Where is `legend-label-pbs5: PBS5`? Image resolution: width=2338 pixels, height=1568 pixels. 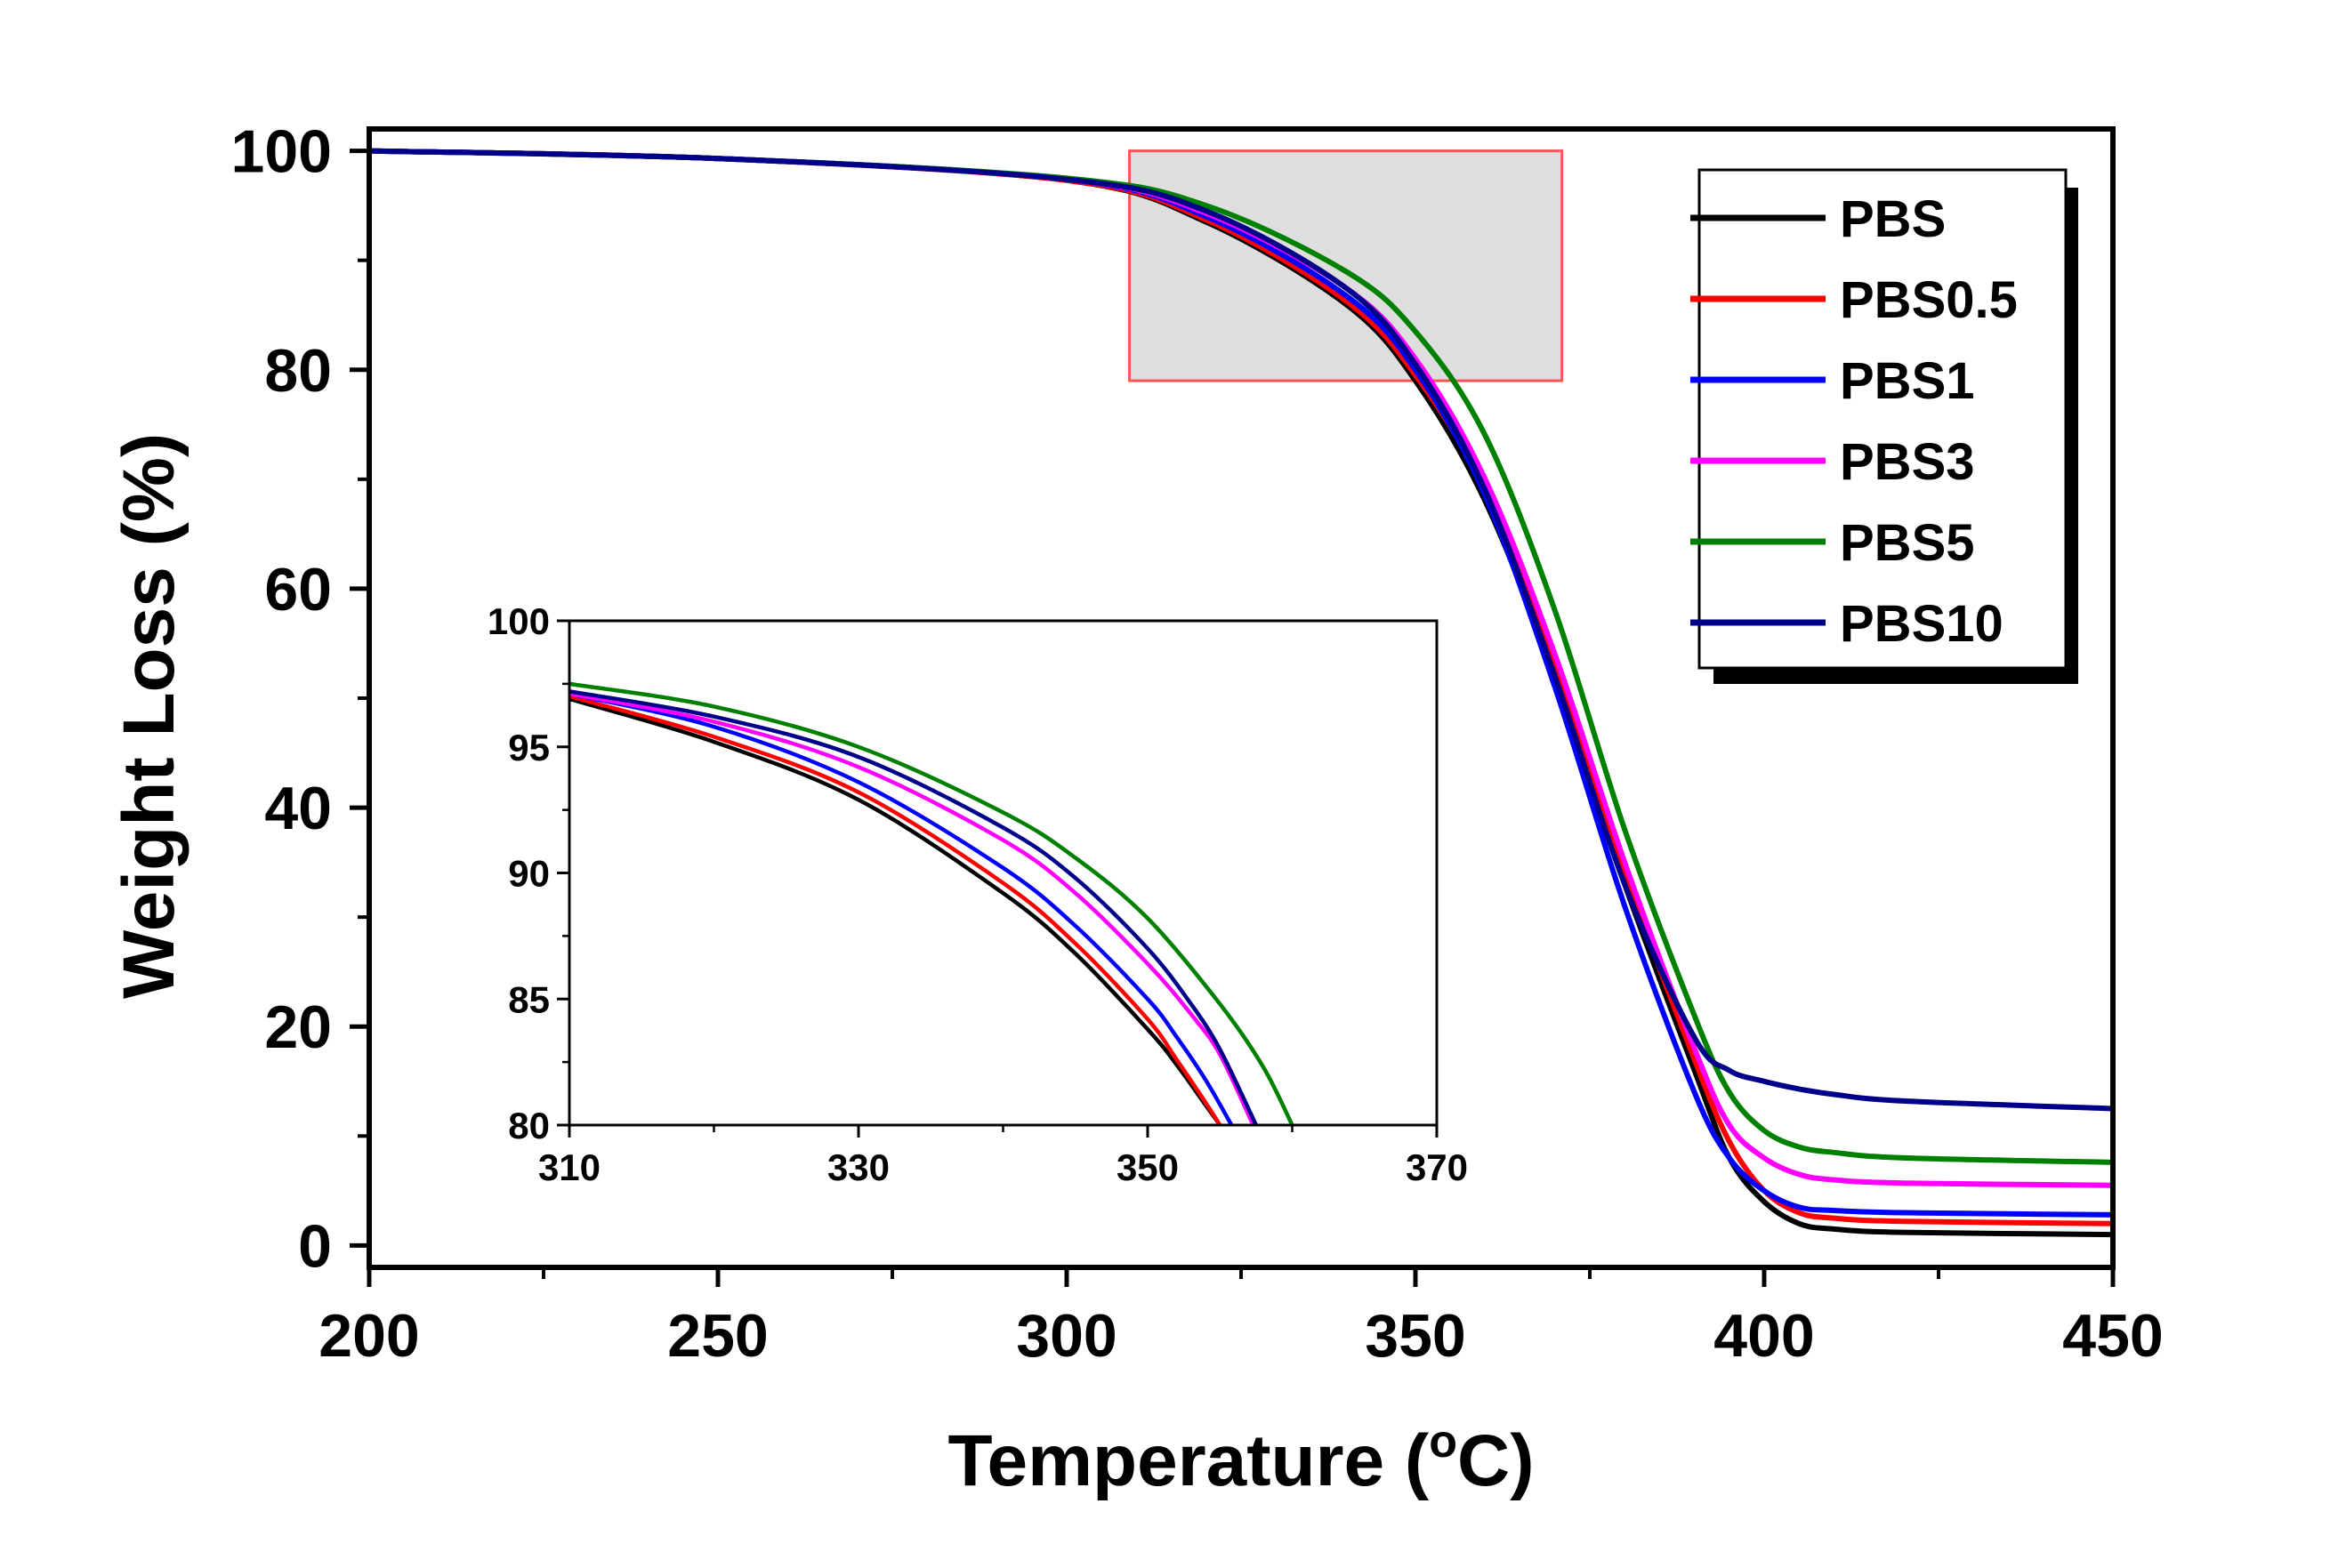
legend-label-pbs5: PBS5 is located at coordinates (1907, 543).